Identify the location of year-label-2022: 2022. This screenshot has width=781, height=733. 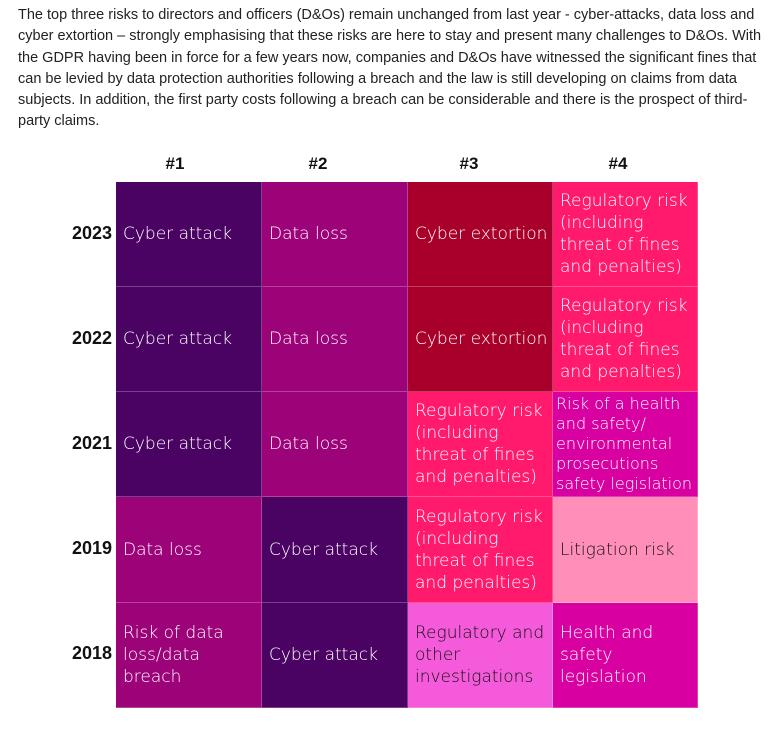
(91, 338).